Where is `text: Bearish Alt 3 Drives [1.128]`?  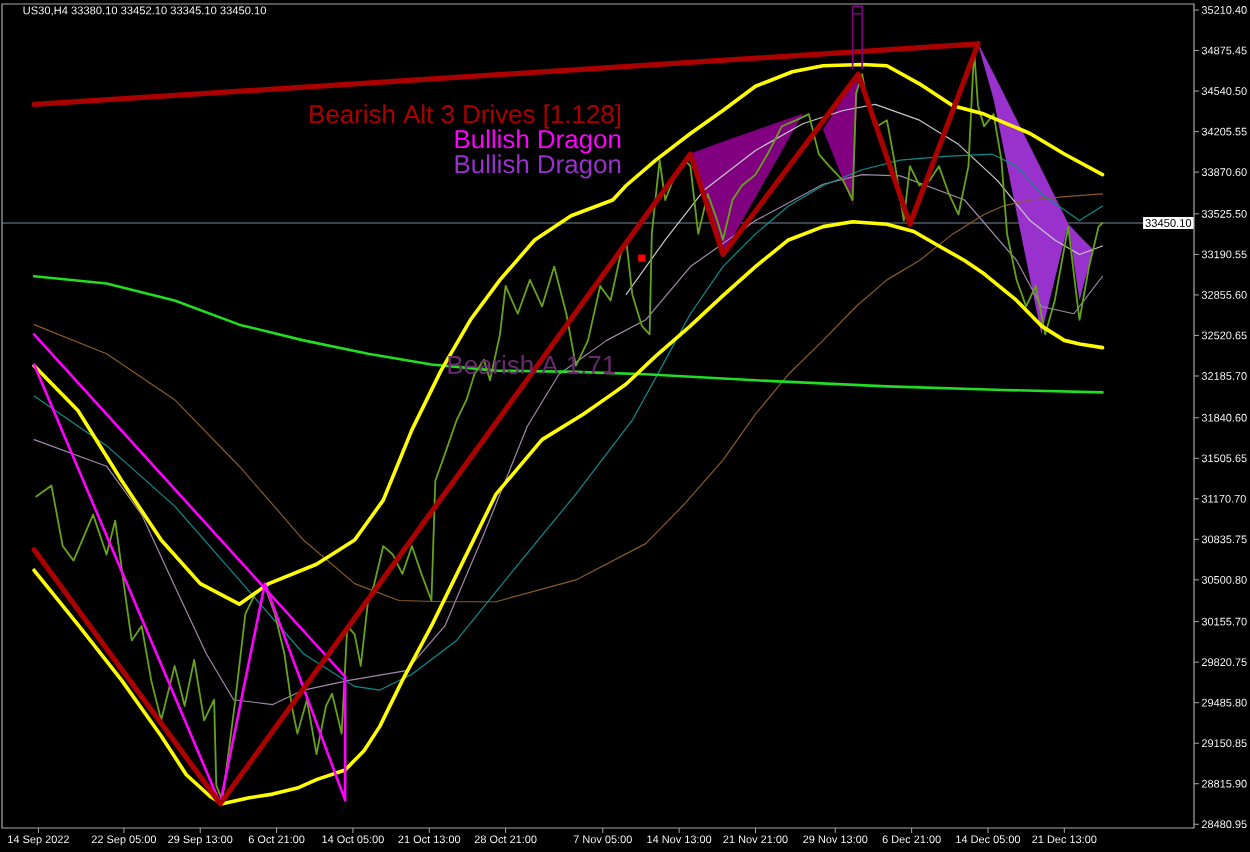
text: Bearish Alt 3 Drives [1.128] is located at coordinates (465, 116).